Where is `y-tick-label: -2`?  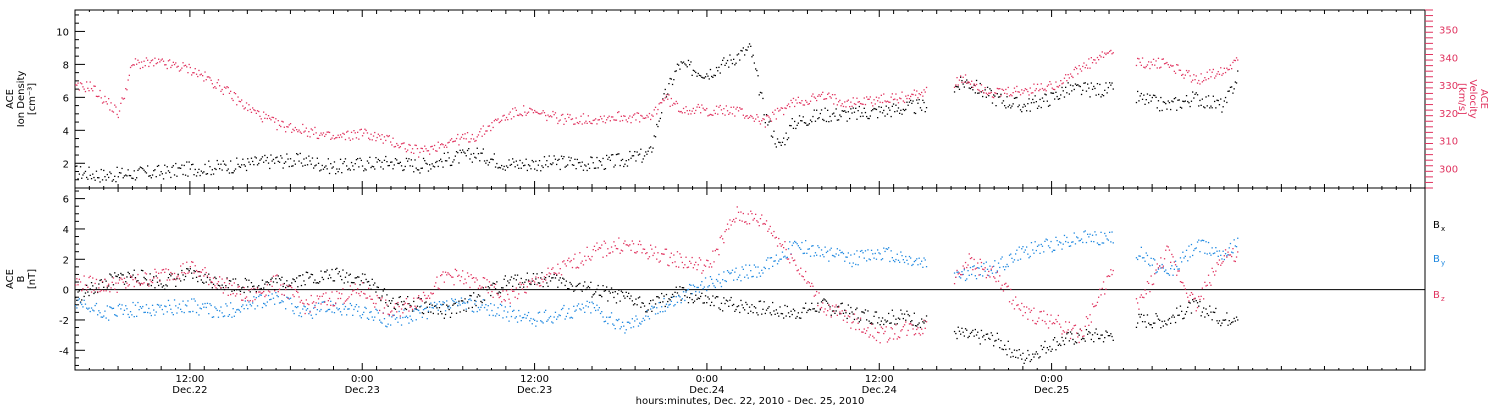
y-tick-label: -2 is located at coordinates (64, 321).